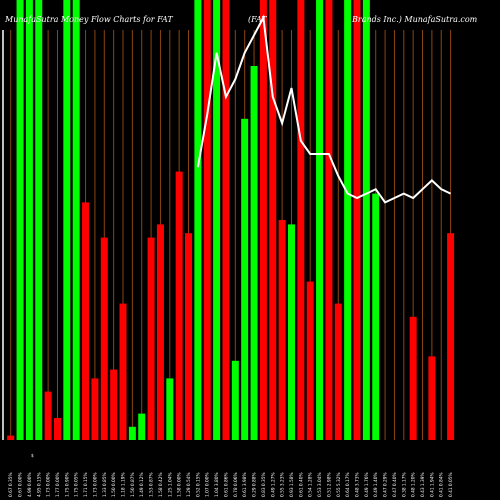  What do you see at coordinates (170, 484) in the screenshot?
I see `x-tick-label: 1.25 1.04%` at bounding box center [170, 484].